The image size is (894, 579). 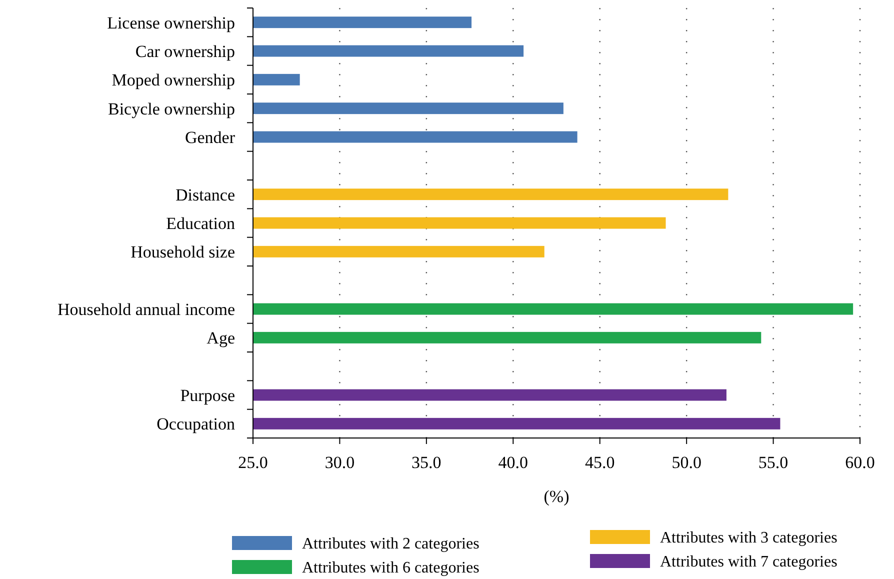 What do you see at coordinates (860, 462) in the screenshot?
I see `x-tick-label: 60.0` at bounding box center [860, 462].